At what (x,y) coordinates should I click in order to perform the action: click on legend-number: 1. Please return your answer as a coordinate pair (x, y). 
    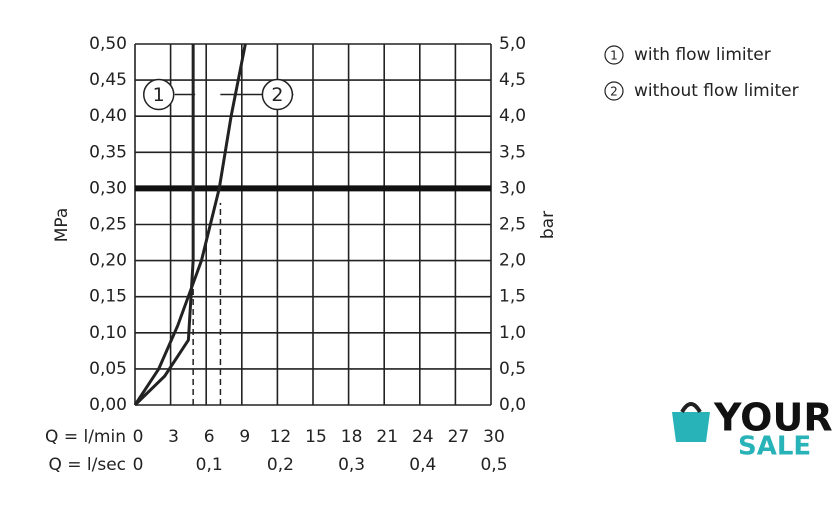
    Looking at the image, I should click on (614, 56).